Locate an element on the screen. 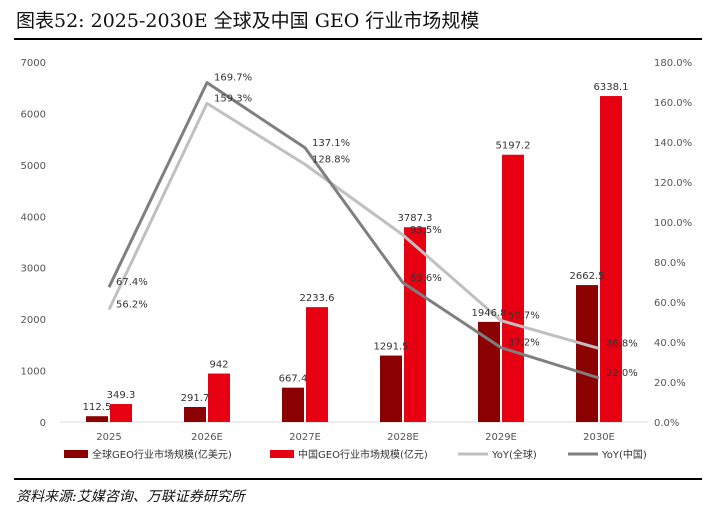 The image size is (716, 512). source-rule is located at coordinates (358, 479).